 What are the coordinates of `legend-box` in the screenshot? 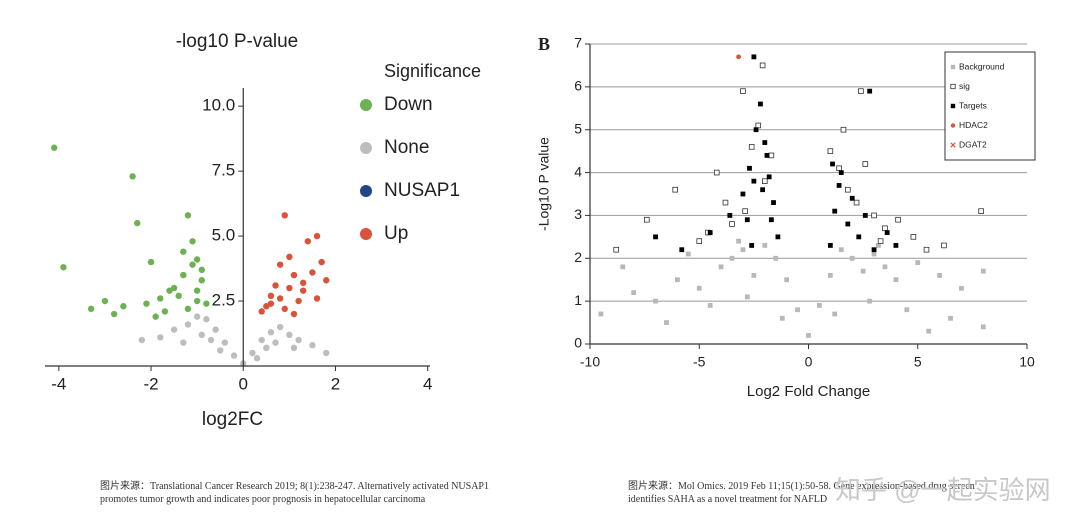 It's located at (990, 106).